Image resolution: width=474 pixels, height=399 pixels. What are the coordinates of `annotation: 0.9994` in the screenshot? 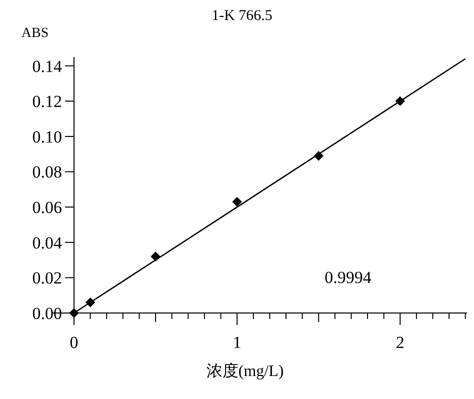 It's located at (348, 277).